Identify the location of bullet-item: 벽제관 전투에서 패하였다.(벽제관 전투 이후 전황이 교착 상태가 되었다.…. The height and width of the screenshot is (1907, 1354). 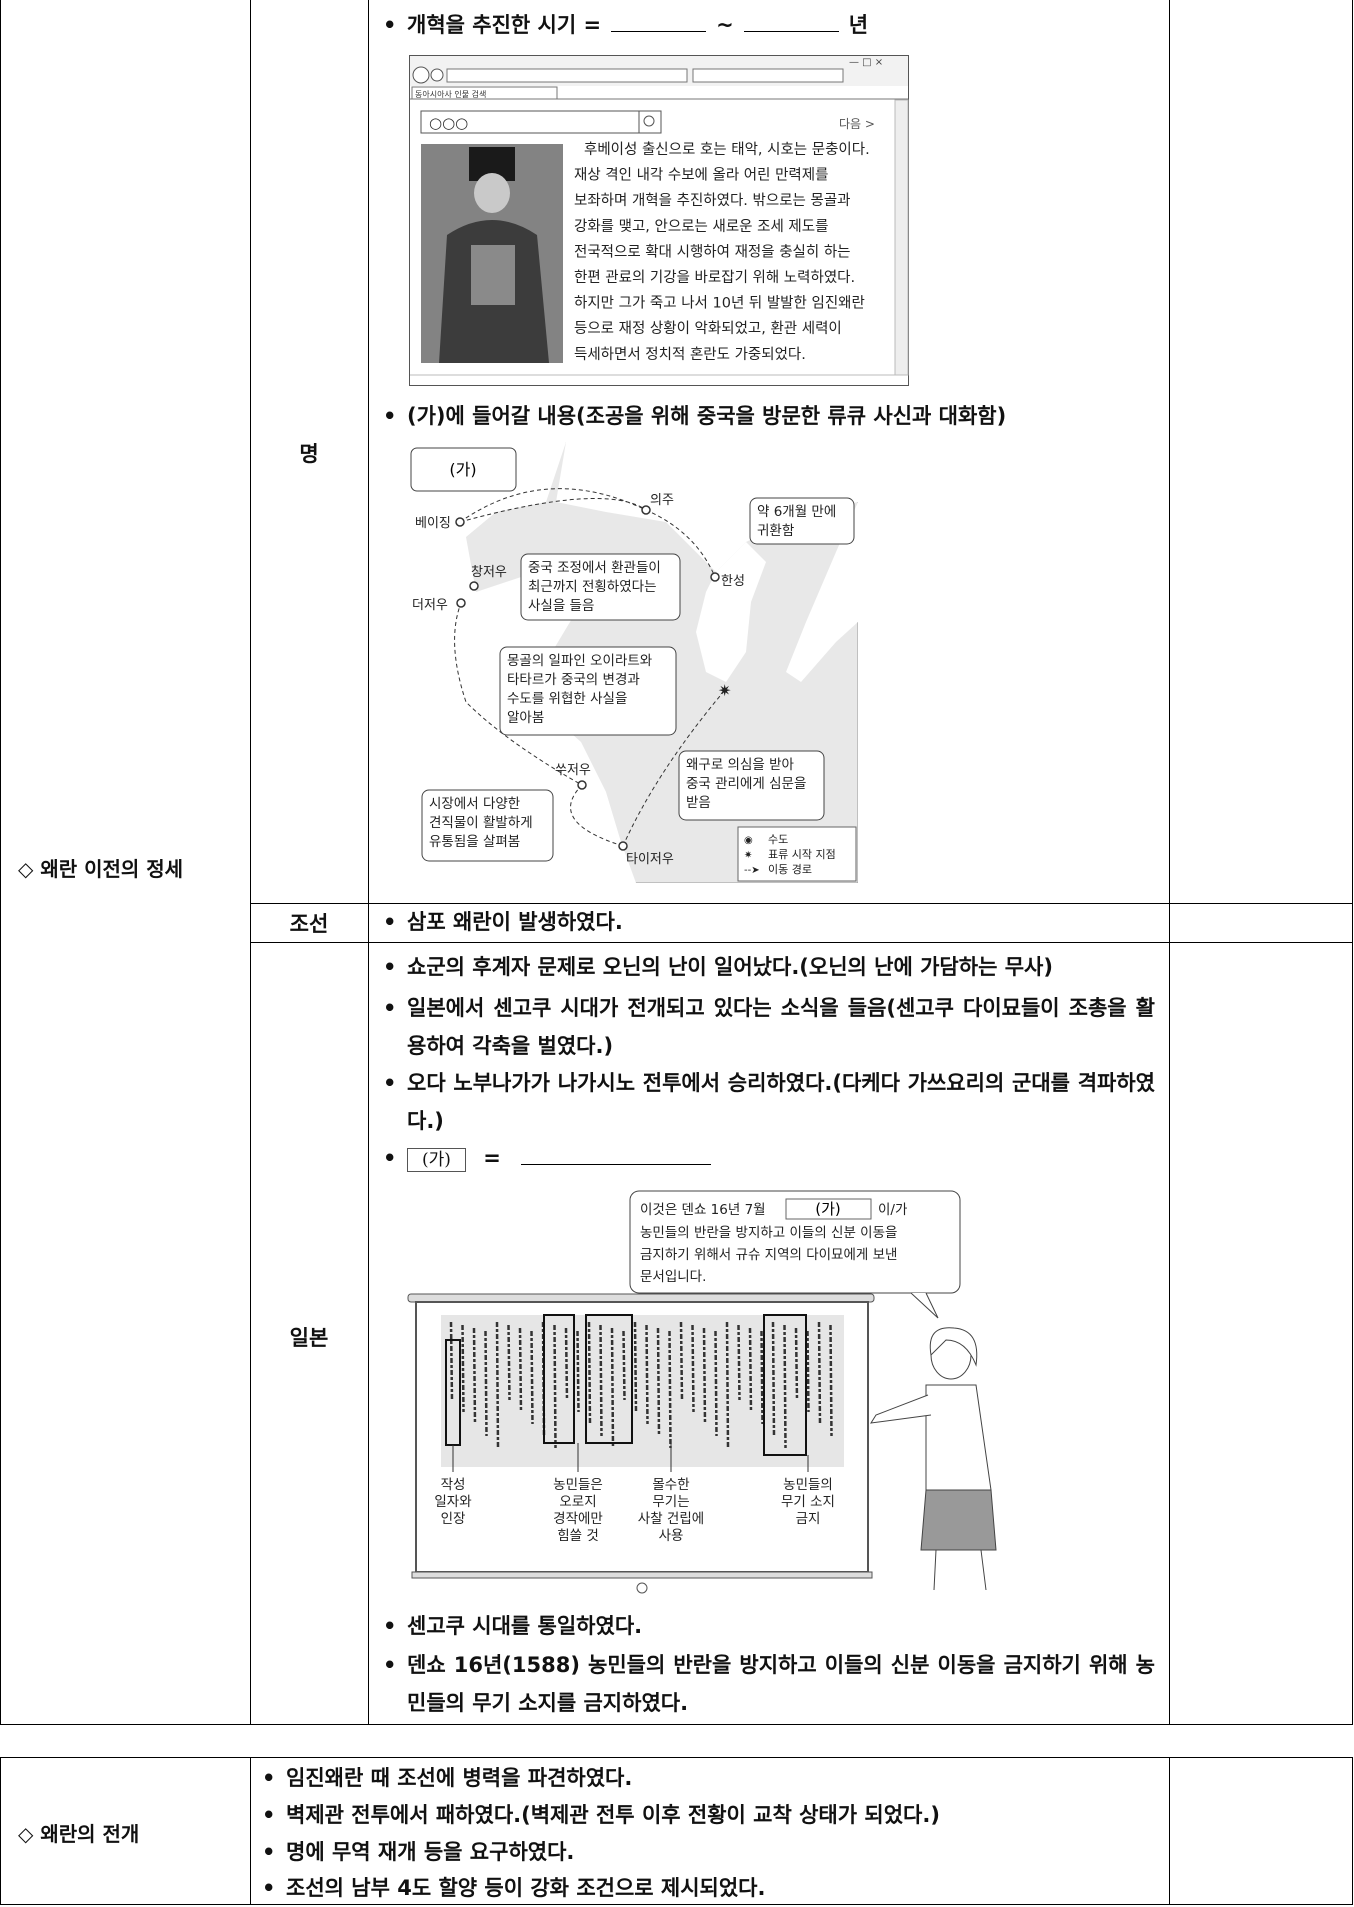
(712, 1815).